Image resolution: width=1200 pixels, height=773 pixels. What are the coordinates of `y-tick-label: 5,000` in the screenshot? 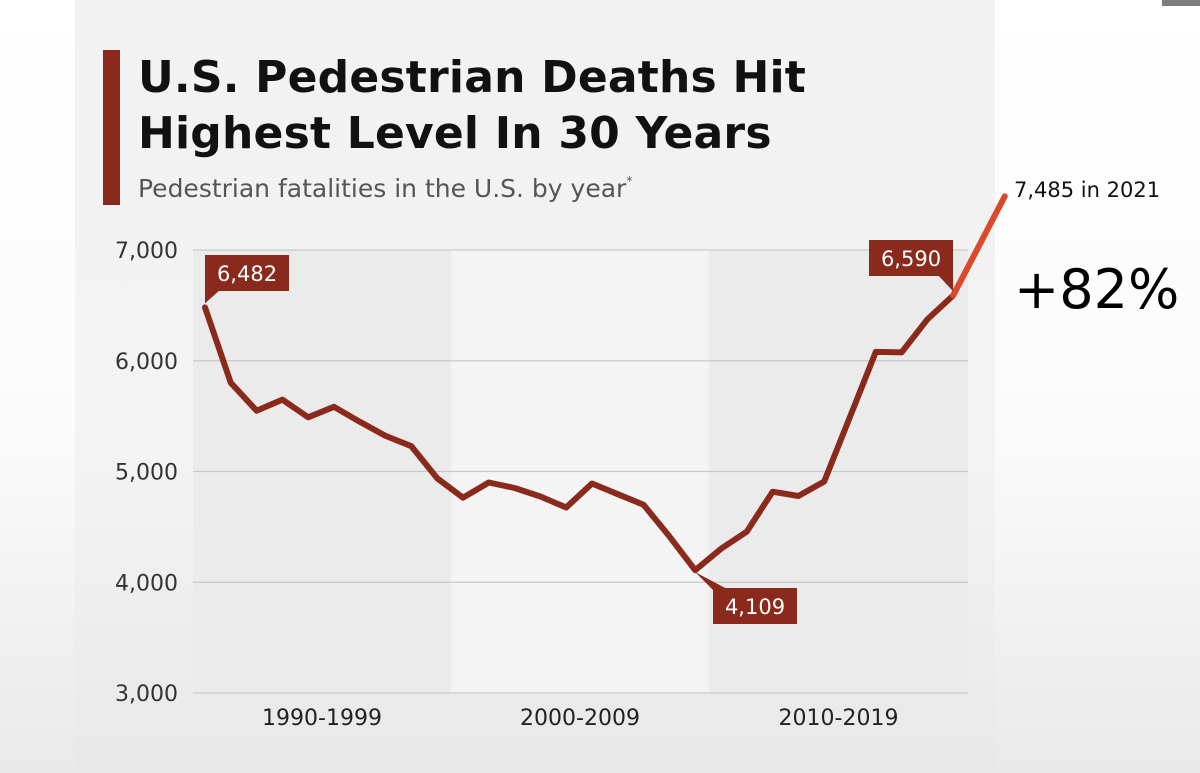 It's located at (146, 473).